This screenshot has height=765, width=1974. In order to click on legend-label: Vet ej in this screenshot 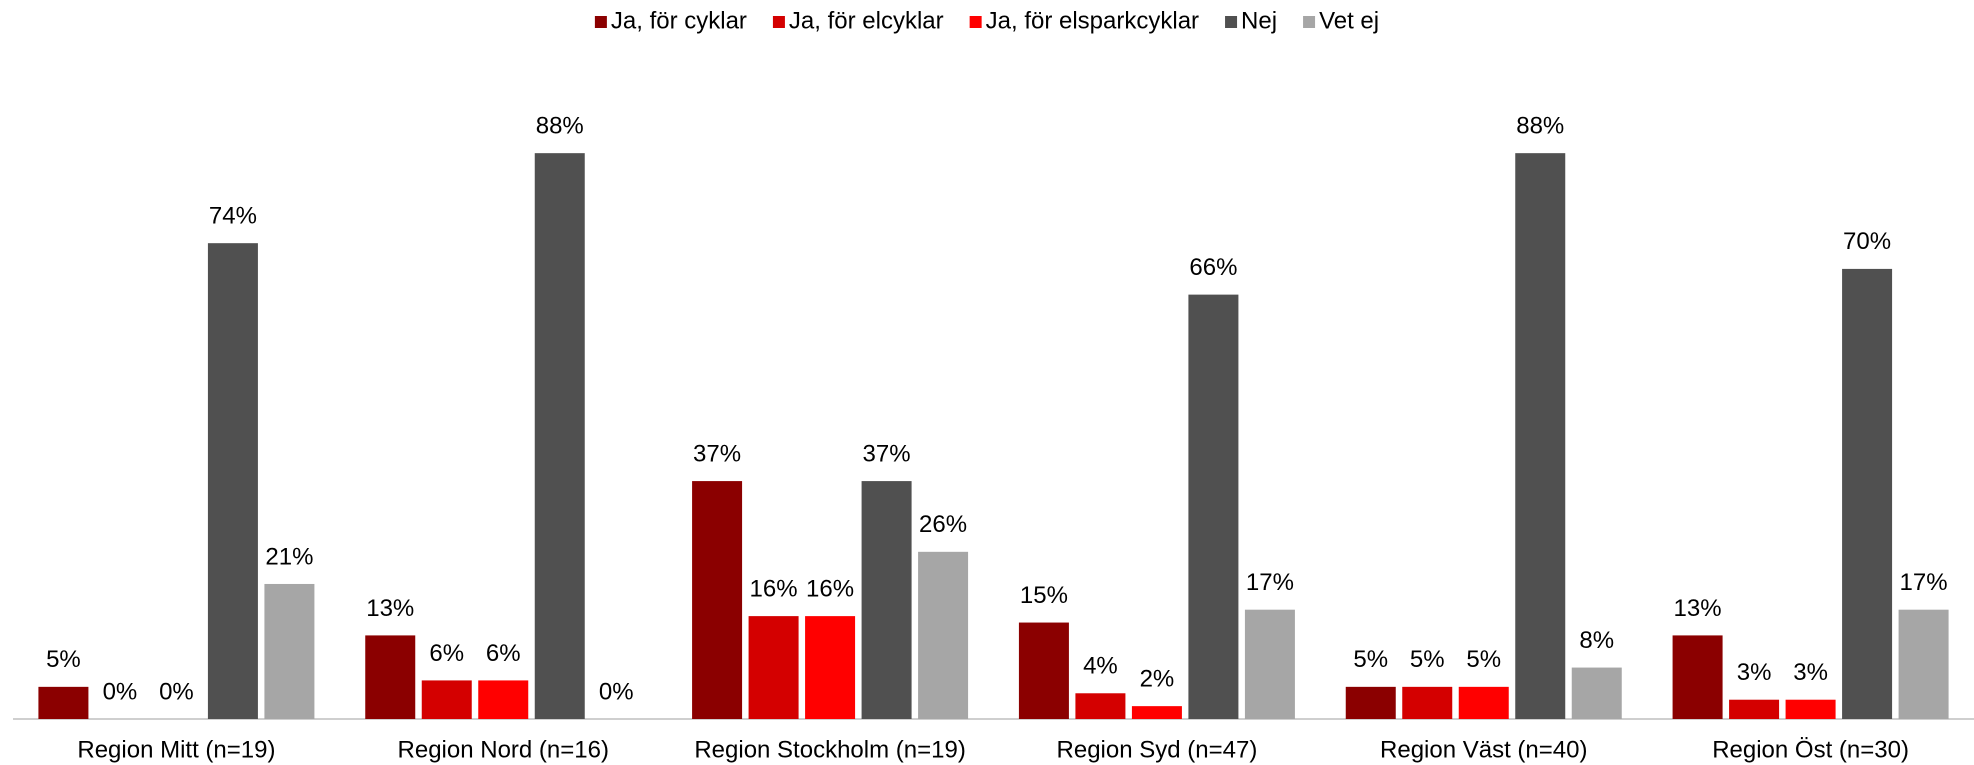, I will do `click(1349, 20)`.